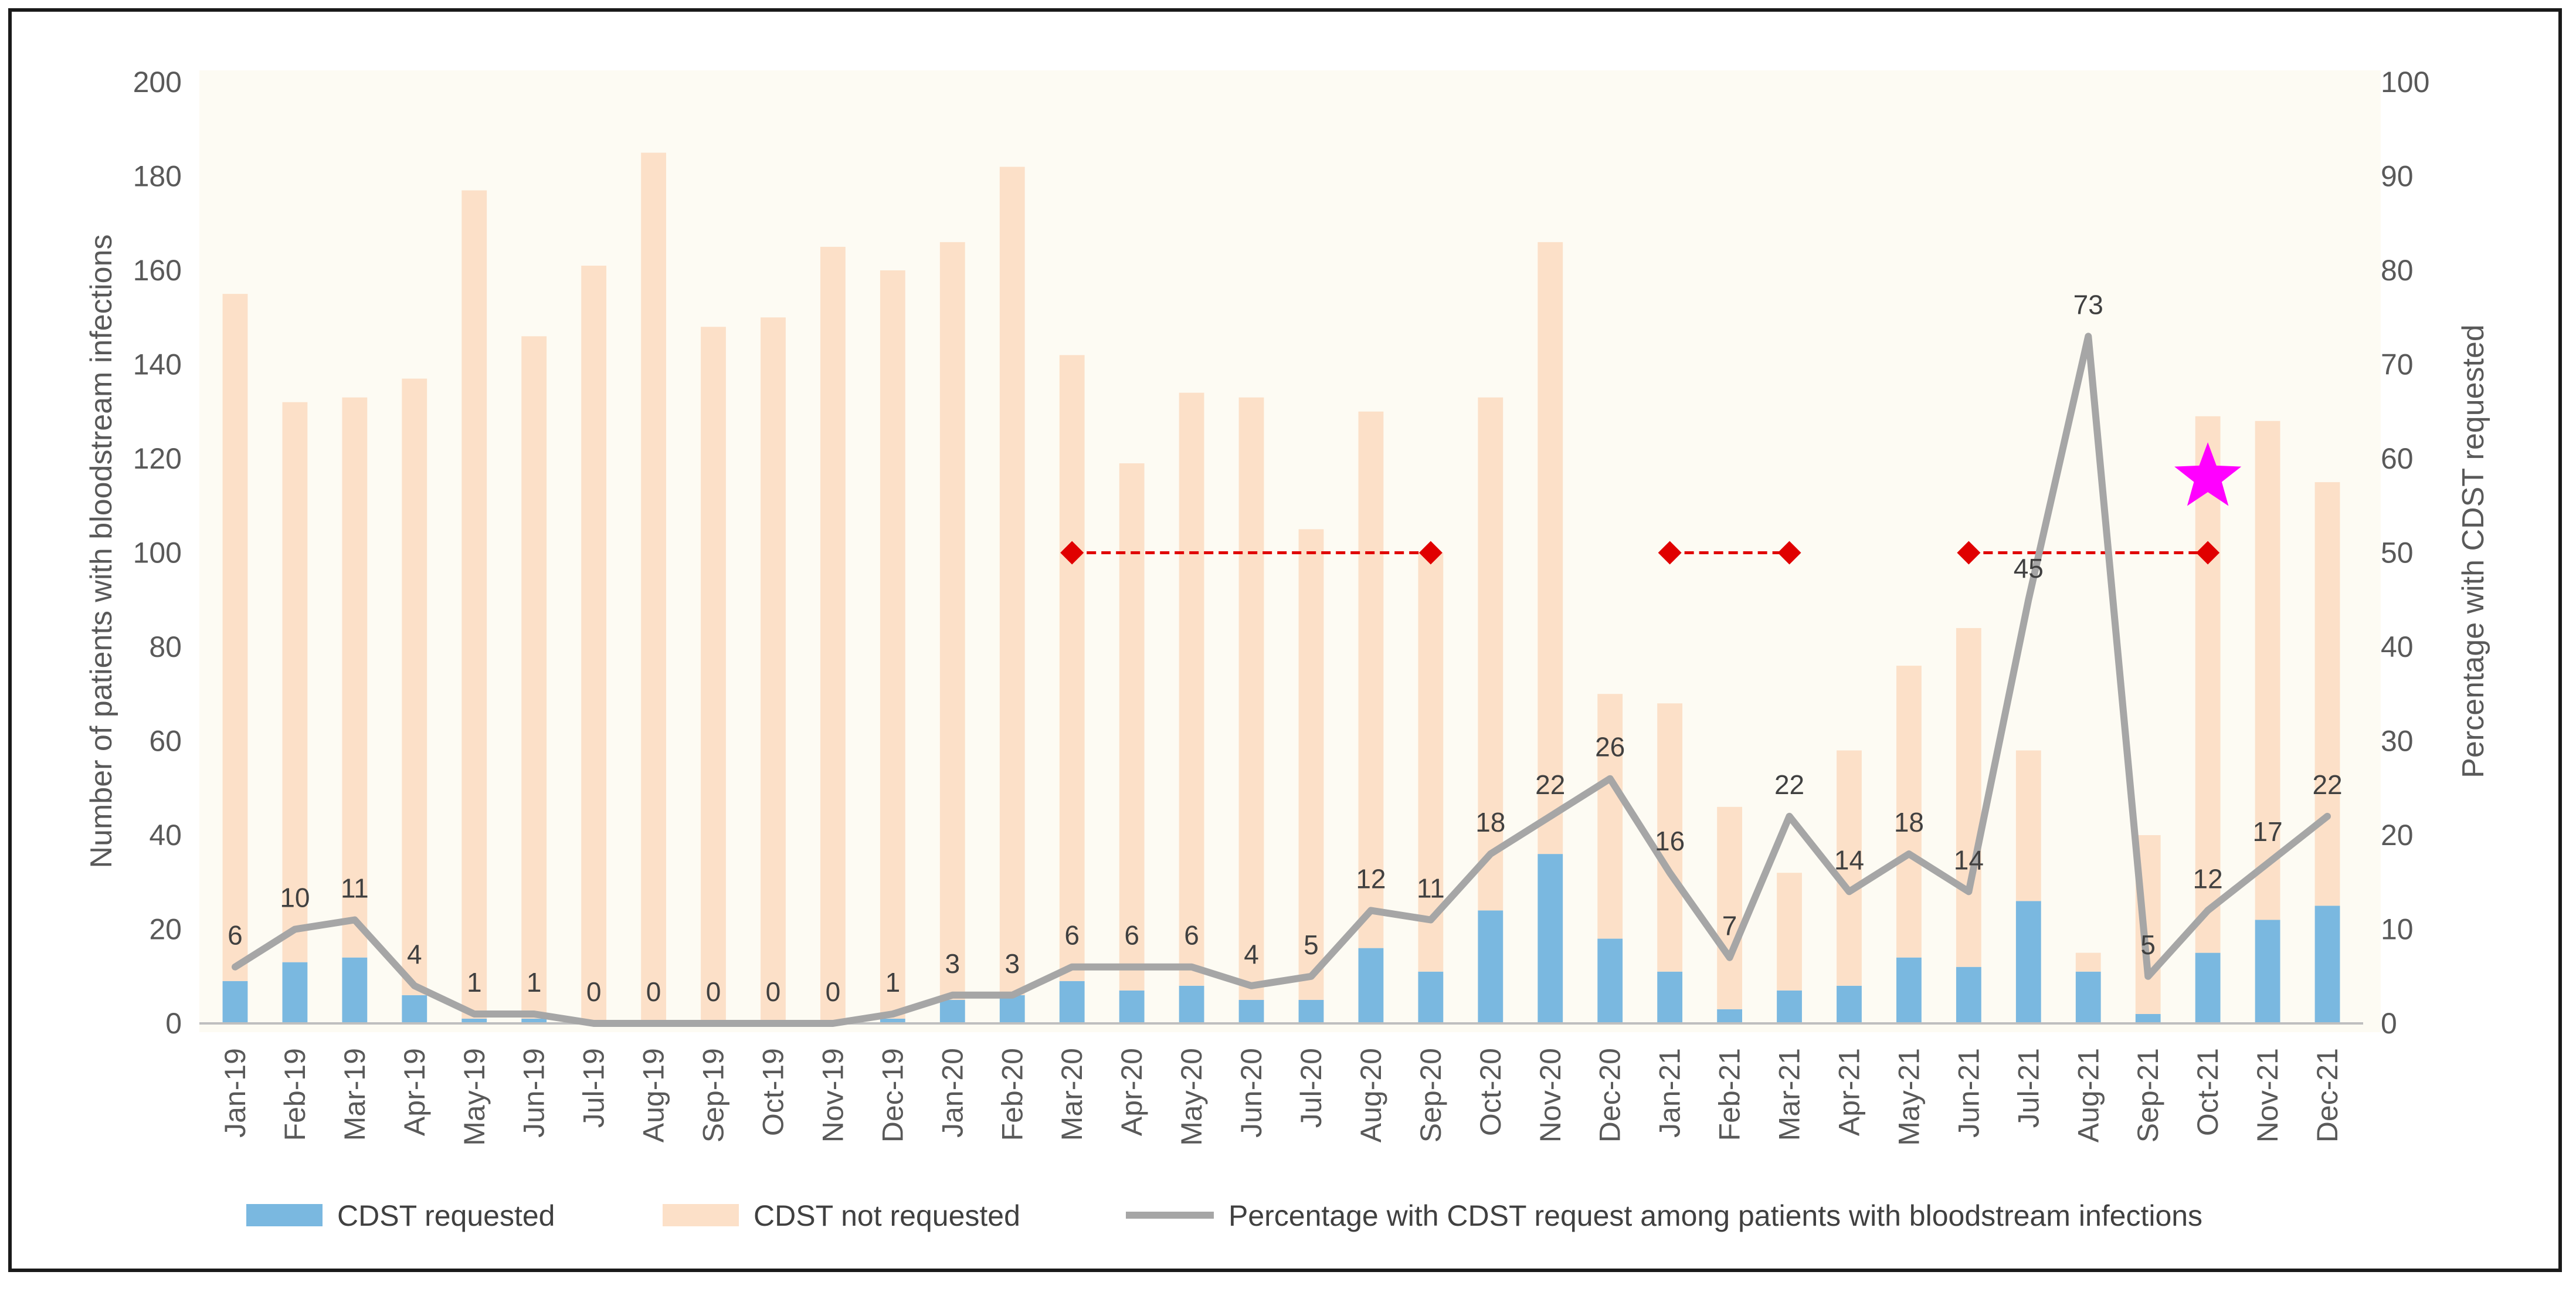 Image resolution: width=2576 pixels, height=1292 pixels. What do you see at coordinates (1729, 926) in the screenshot?
I see `data-label-percentage: 7` at bounding box center [1729, 926].